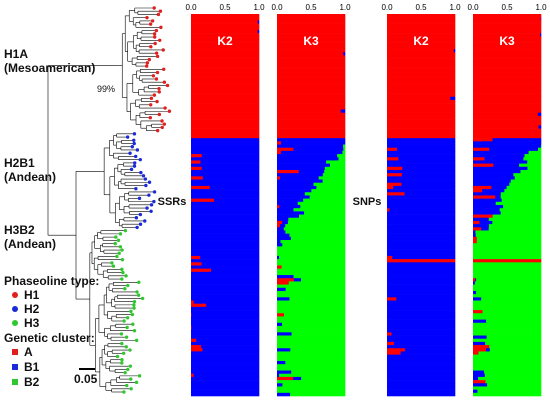 Image resolution: width=550 pixels, height=400 pixels. I want to click on scale-bar-label: 0.05, so click(86, 379).